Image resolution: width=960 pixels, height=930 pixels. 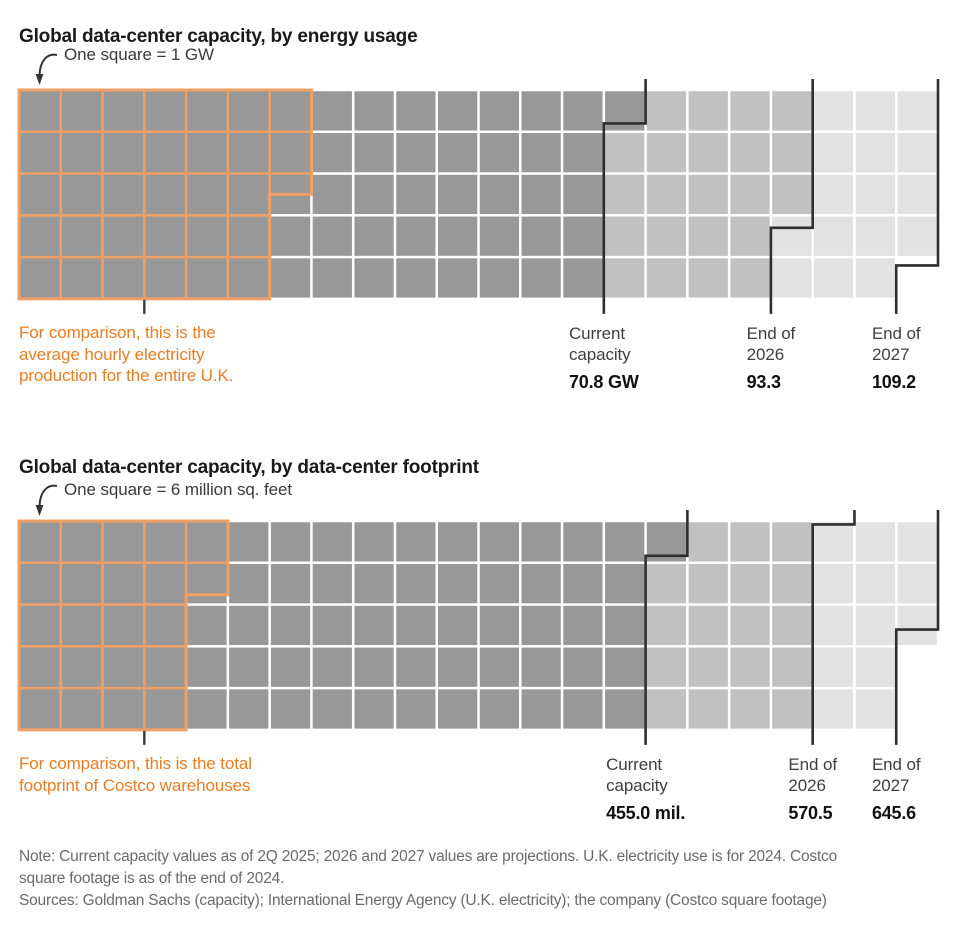 What do you see at coordinates (893, 812) in the screenshot?
I see `milestone-value: 645.6` at bounding box center [893, 812].